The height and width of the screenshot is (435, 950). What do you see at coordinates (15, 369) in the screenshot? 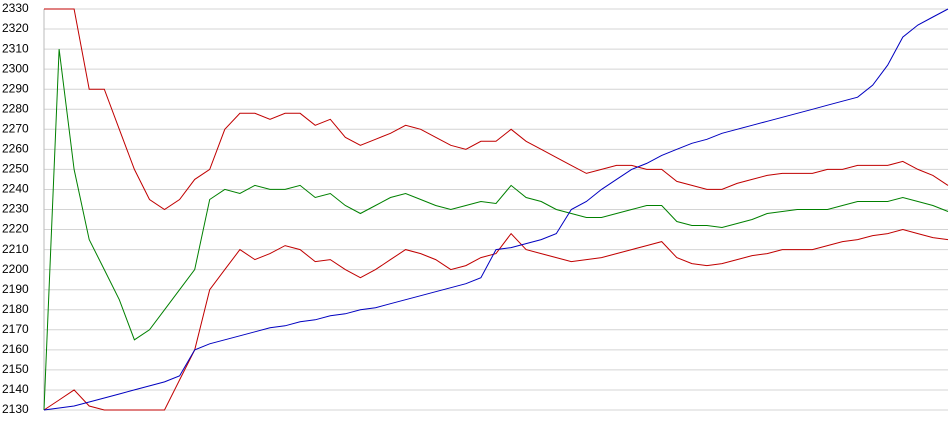
I see `y-tick-label: 2150` at bounding box center [15, 369].